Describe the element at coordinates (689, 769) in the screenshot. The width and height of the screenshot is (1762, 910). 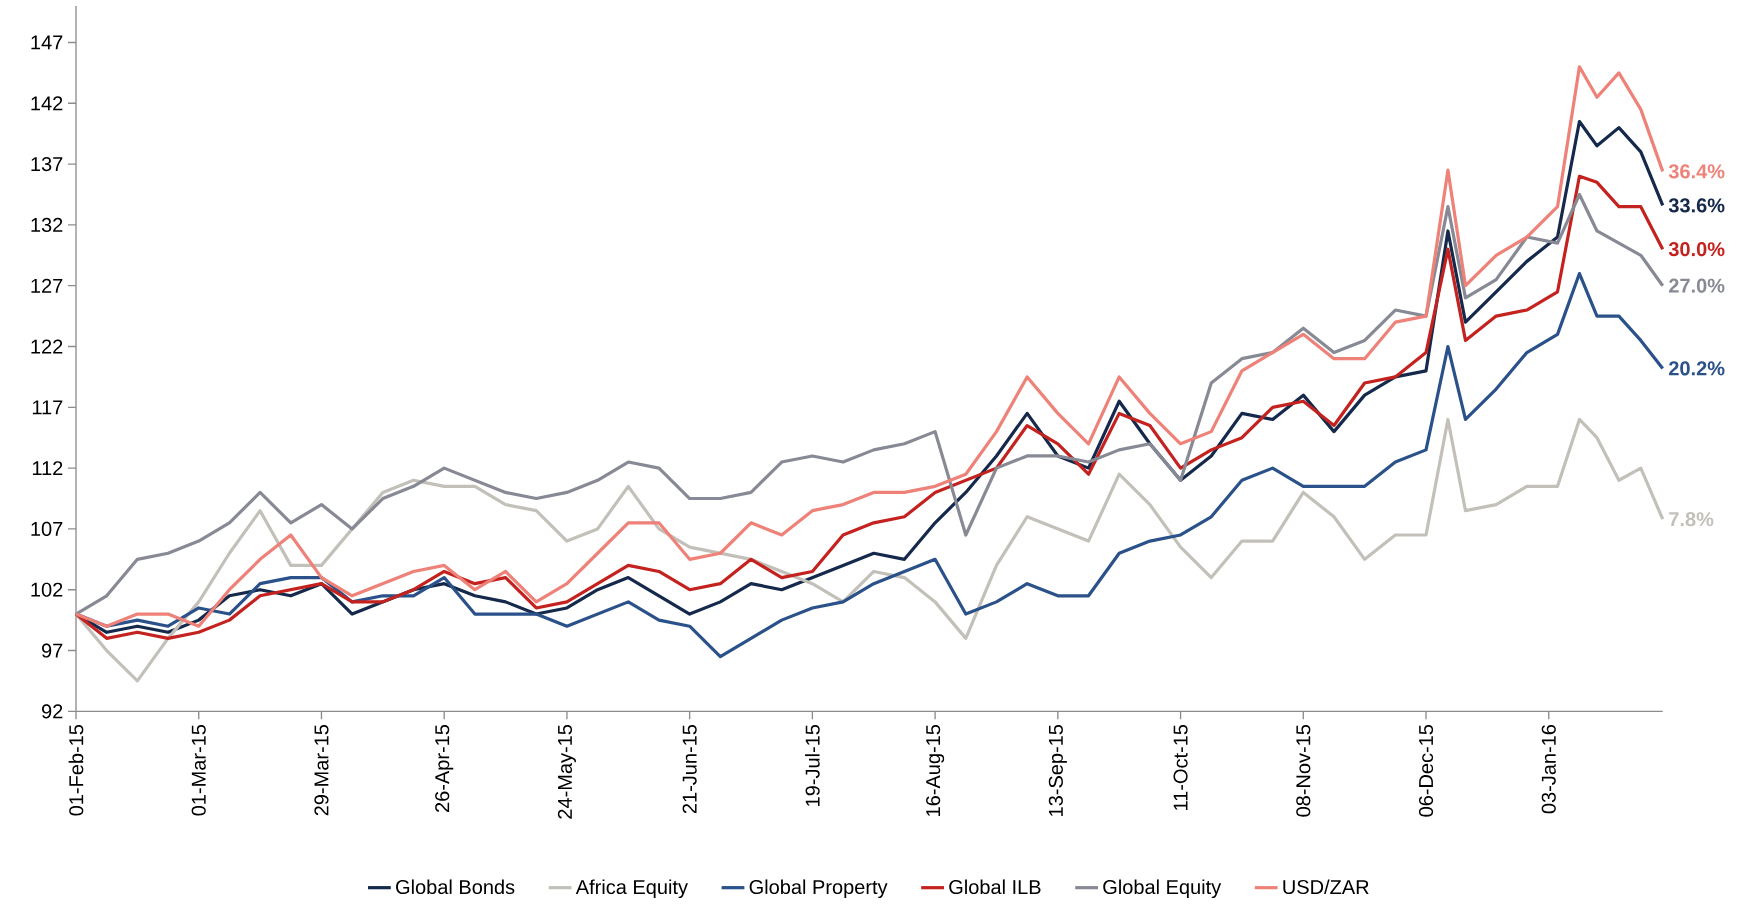
I see `x-tick-label: 21-Jun-15` at that location.